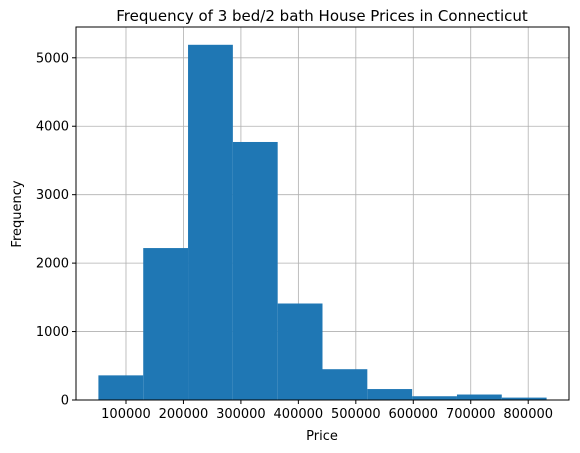  I want to click on y-tick-label-2: 2000, so click(52, 264).